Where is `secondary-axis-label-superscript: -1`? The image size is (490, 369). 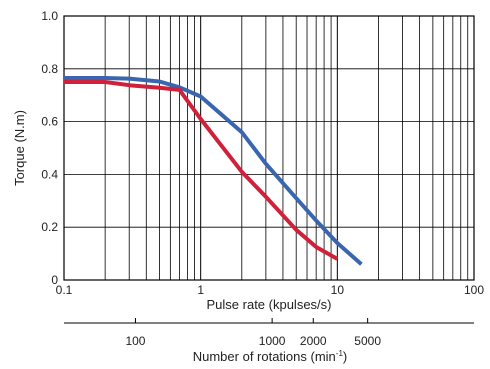 secondary-axis-label-superscript: -1 is located at coordinates (340, 353).